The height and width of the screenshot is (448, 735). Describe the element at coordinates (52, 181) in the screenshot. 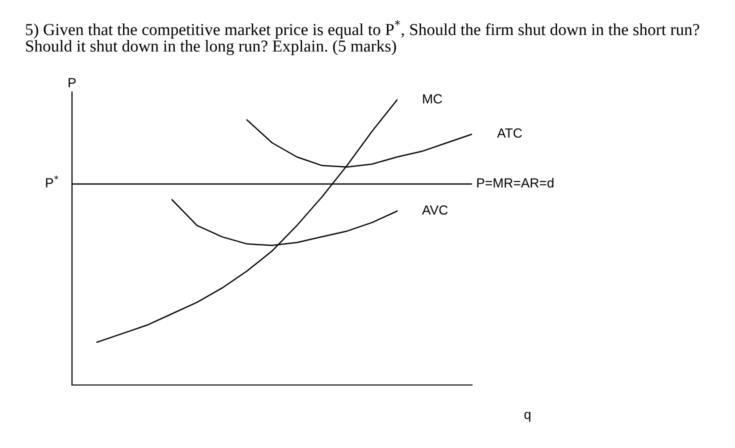

I see `text: P$^{*}$` at that location.